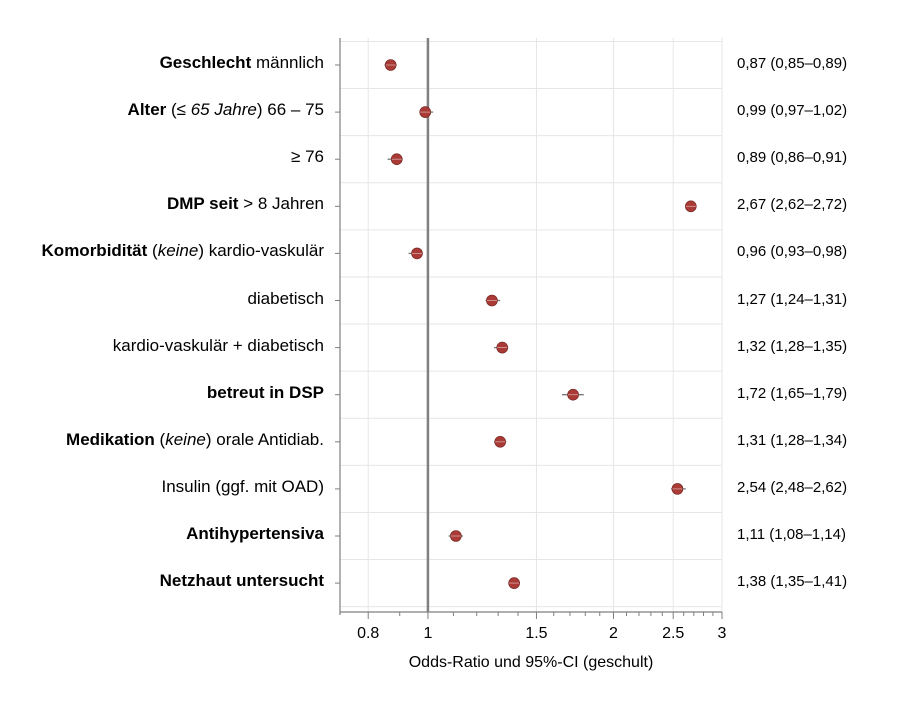 The height and width of the screenshot is (701, 900). I want to click on ci-value-label: 1,31 (1,28–1,34), so click(792, 440).